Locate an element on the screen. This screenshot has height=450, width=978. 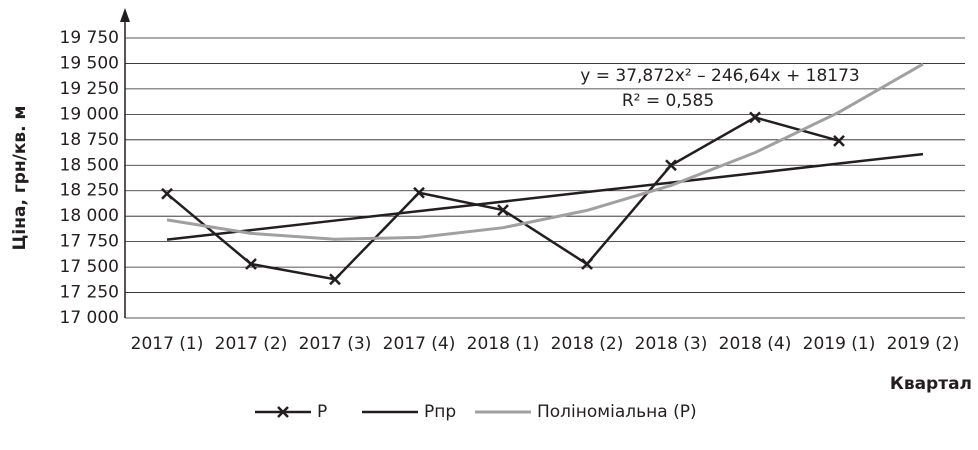
y-tick-label: 18 250 is located at coordinates (89, 191).